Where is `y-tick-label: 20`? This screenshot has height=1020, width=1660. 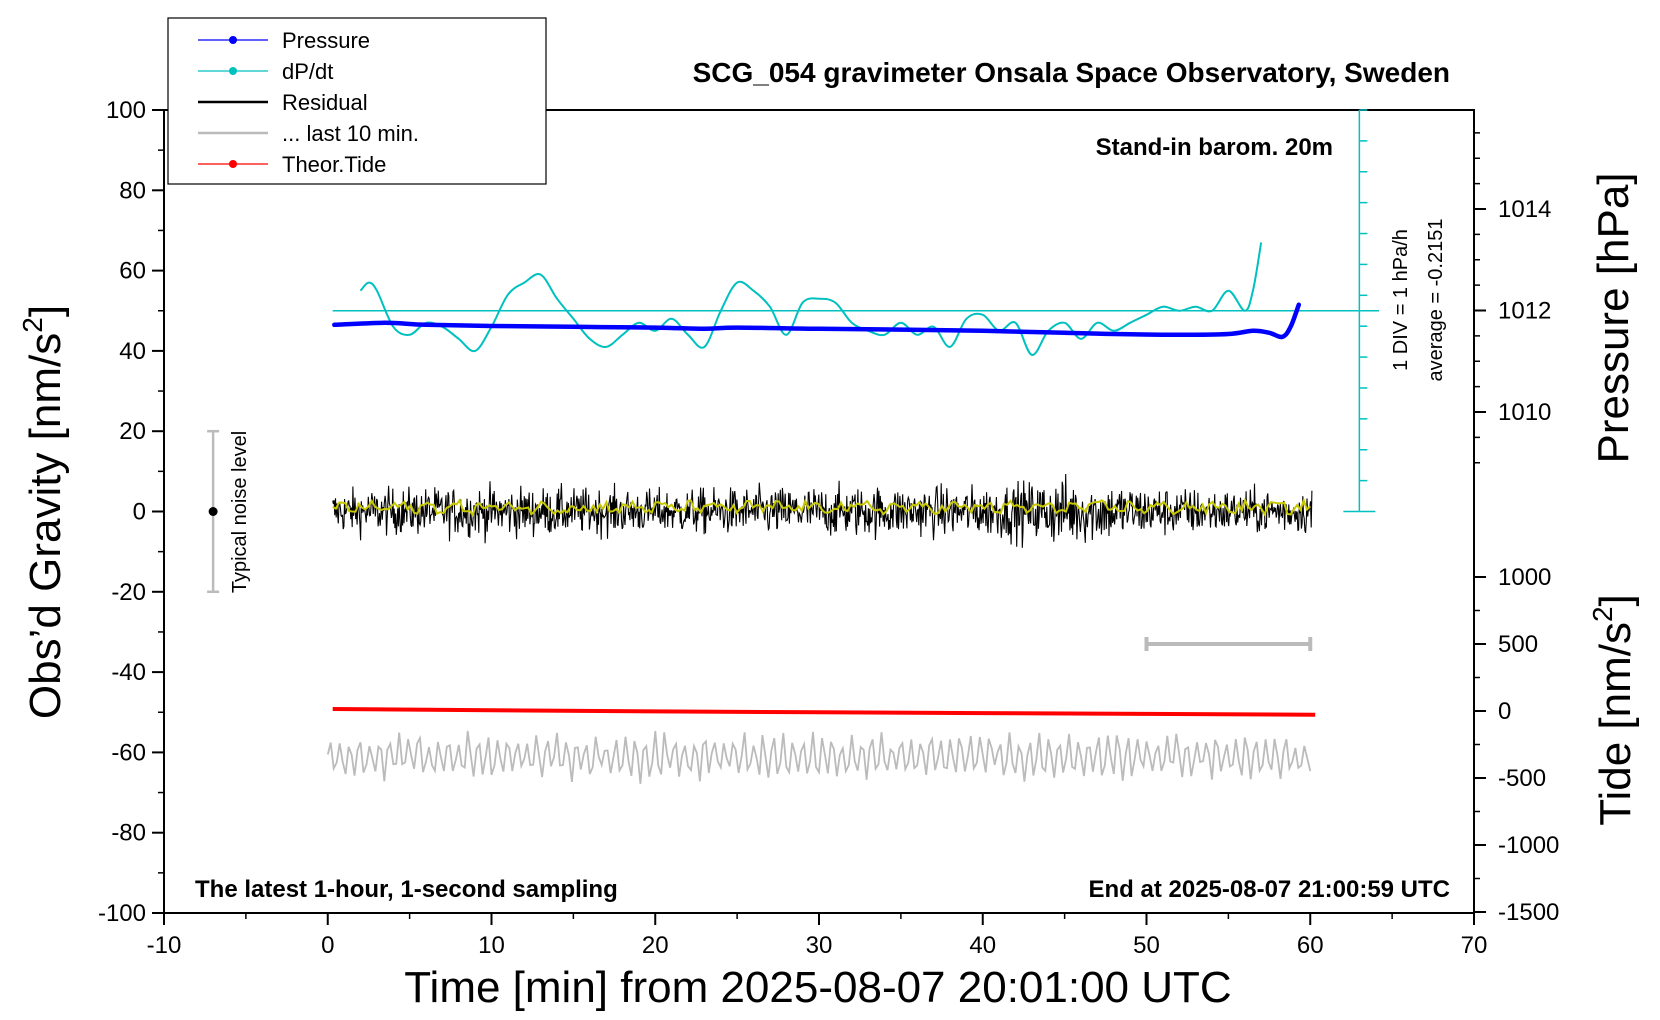
y-tick-label: 20 is located at coordinates (132, 431).